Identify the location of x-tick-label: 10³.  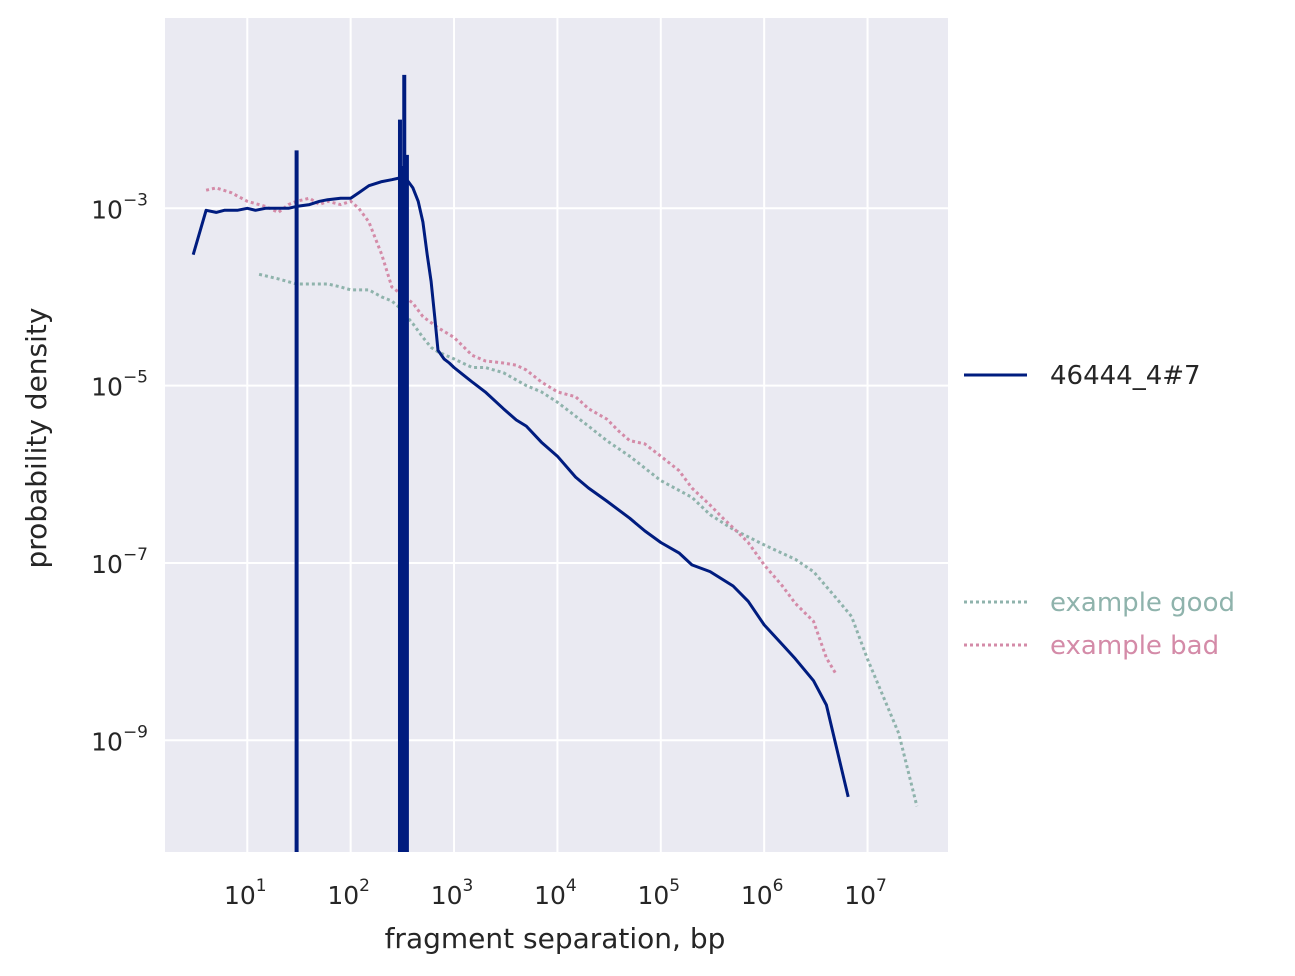
(452, 893).